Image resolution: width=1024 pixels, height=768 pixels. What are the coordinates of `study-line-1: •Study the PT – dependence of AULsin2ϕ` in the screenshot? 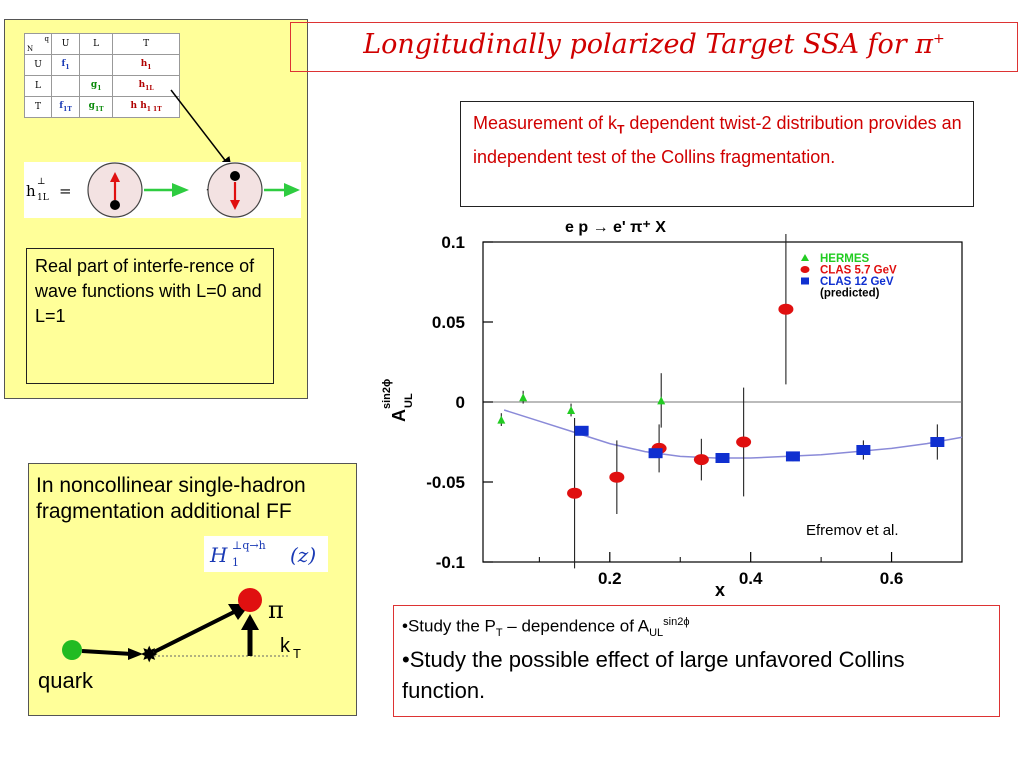 It's located at (546, 628).